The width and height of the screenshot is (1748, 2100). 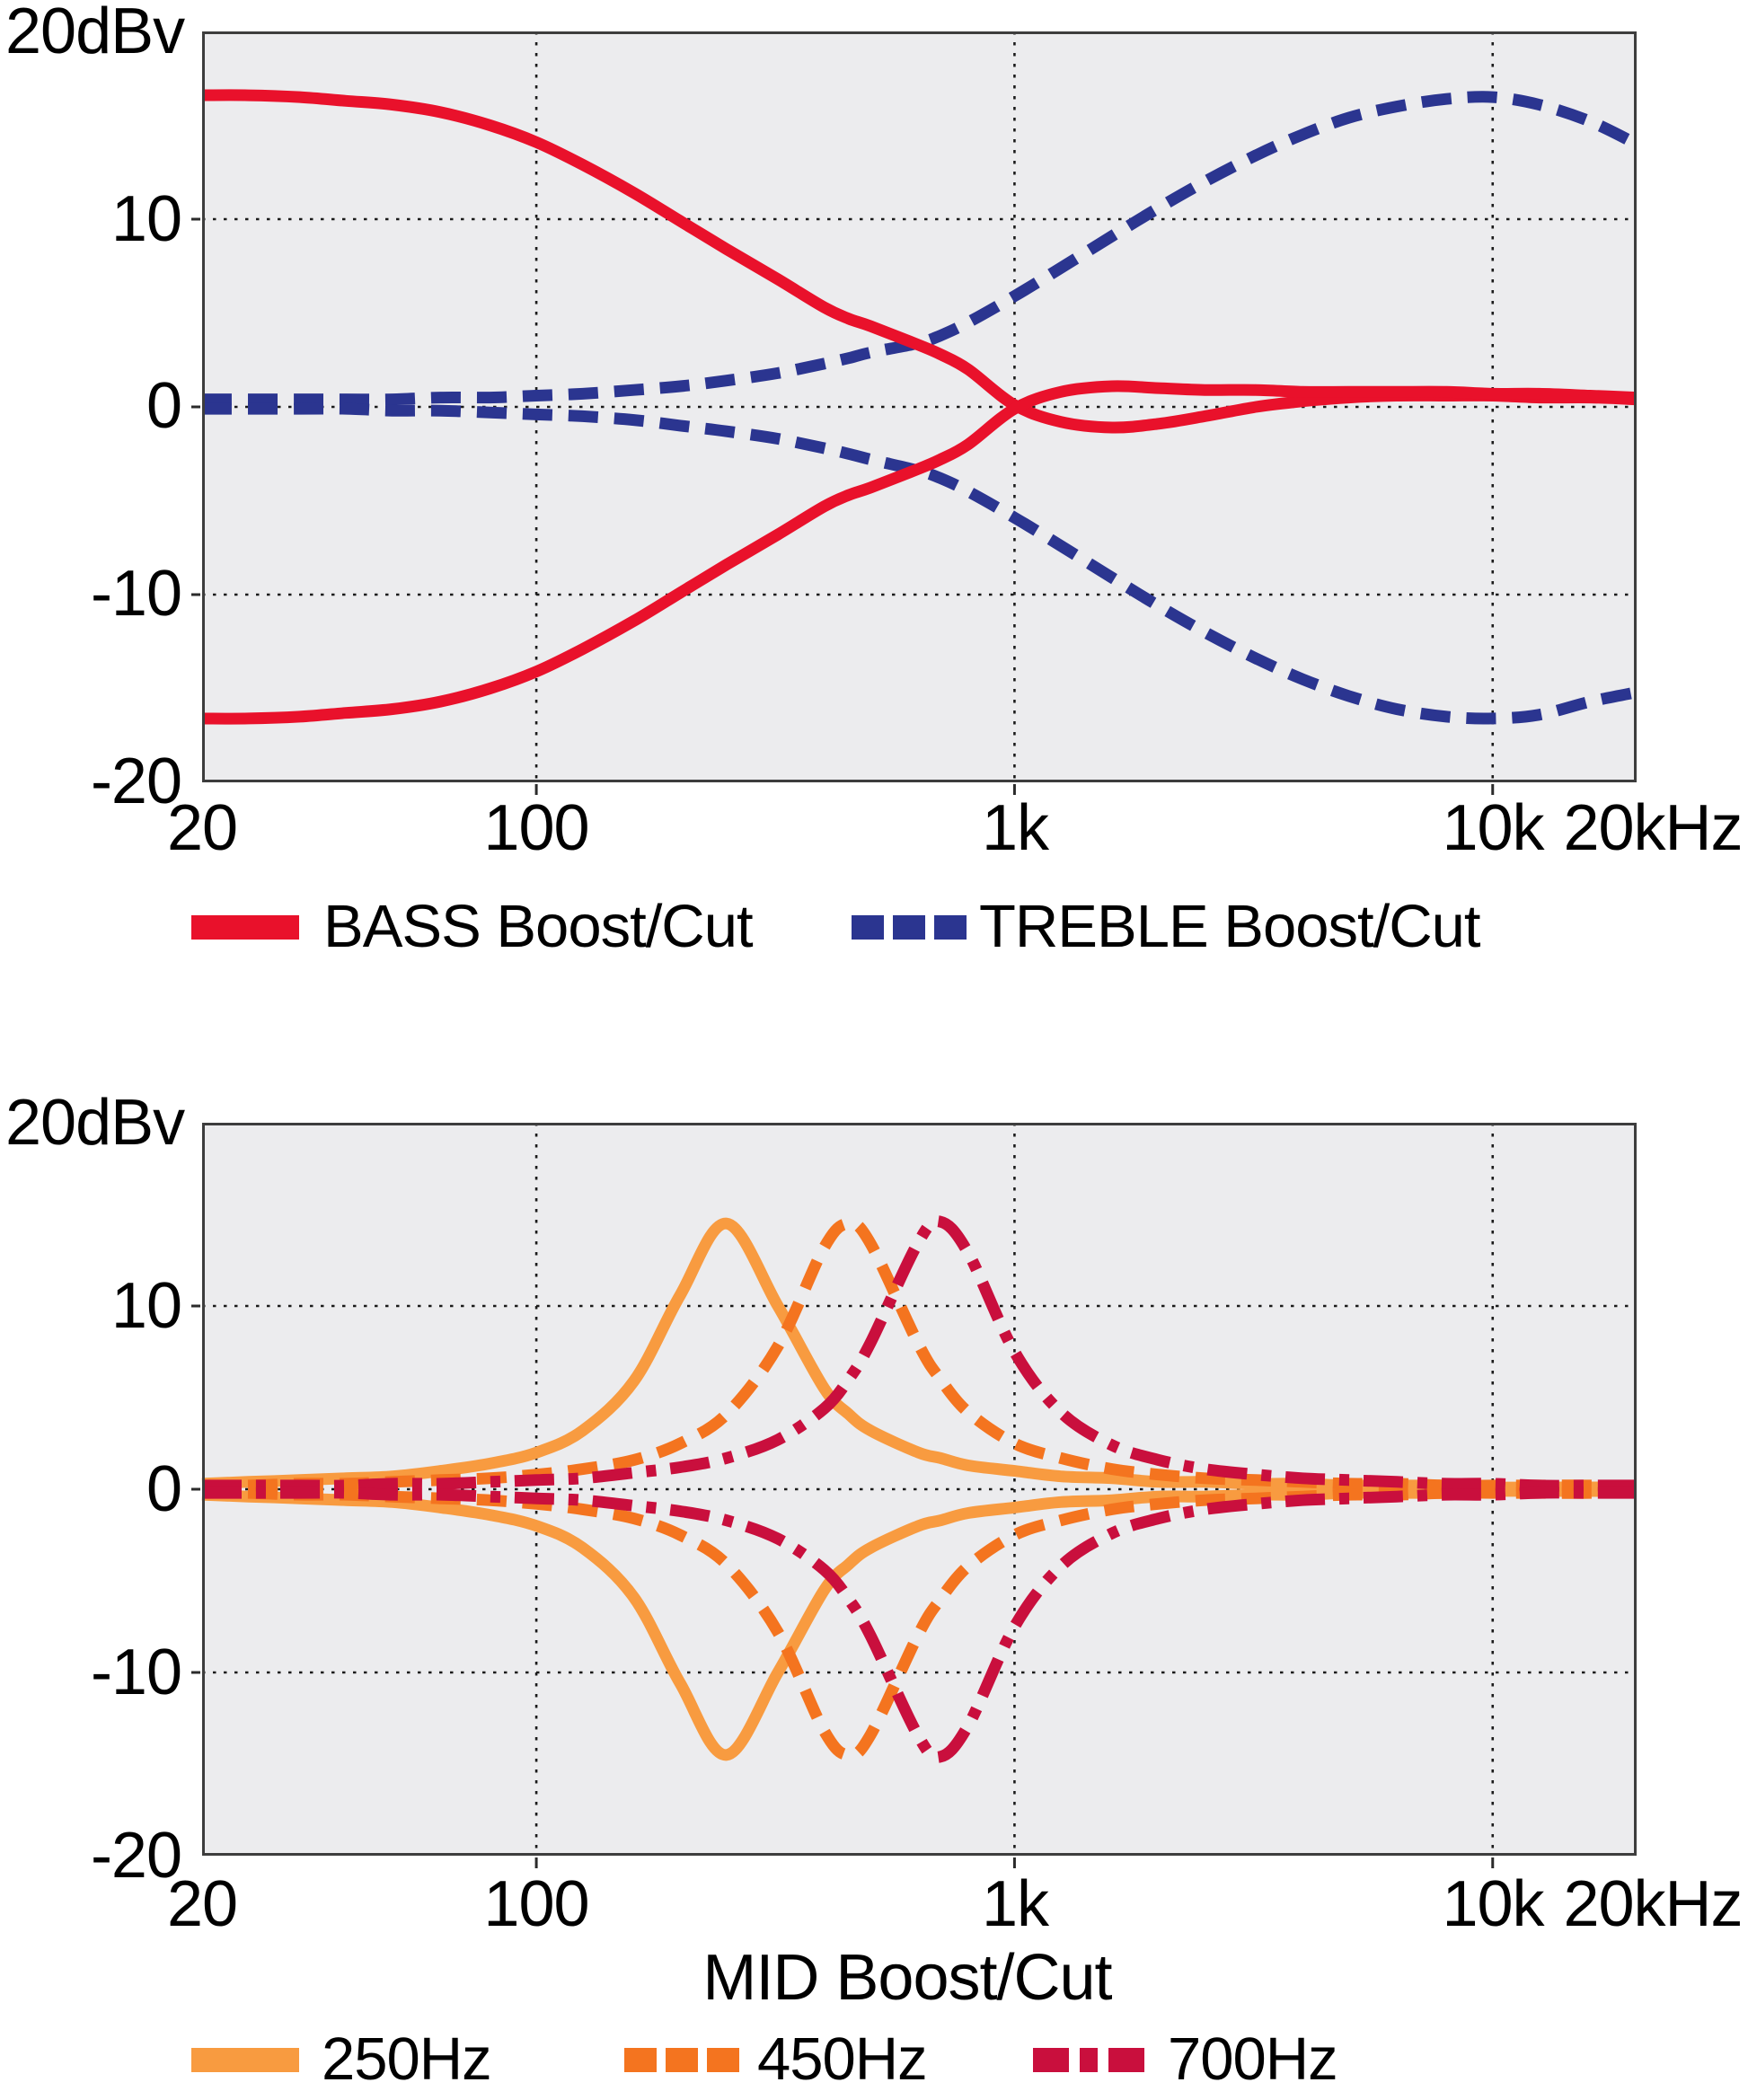 What do you see at coordinates (538, 926) in the screenshot?
I see `bass-legend-label: BASS Boost/Cut` at bounding box center [538, 926].